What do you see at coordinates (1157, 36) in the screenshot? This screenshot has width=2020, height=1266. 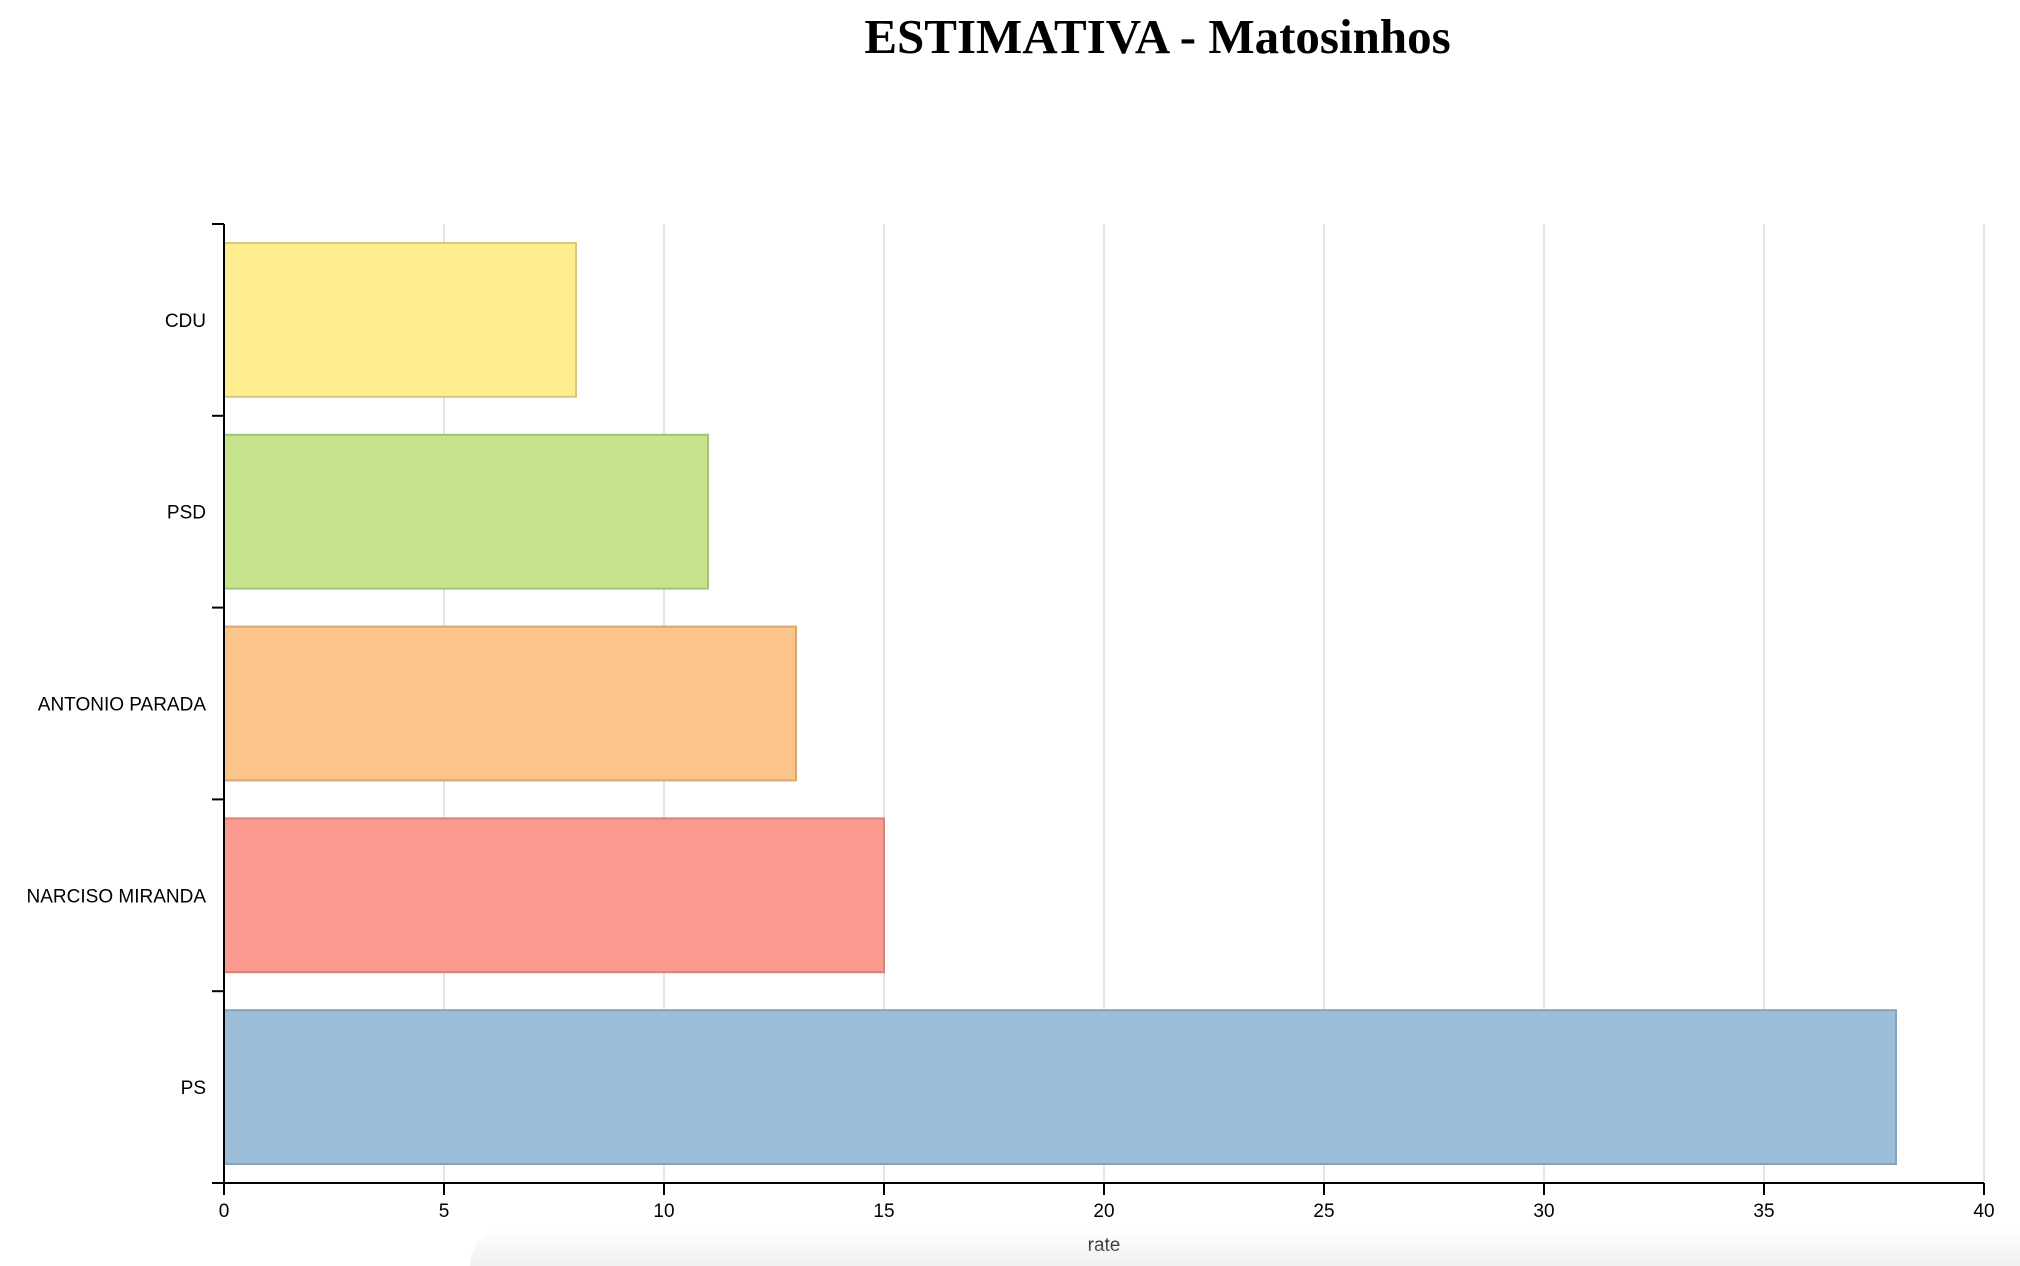 I see `chart-title: ESTIMATIVA - Matosinhos` at bounding box center [1157, 36].